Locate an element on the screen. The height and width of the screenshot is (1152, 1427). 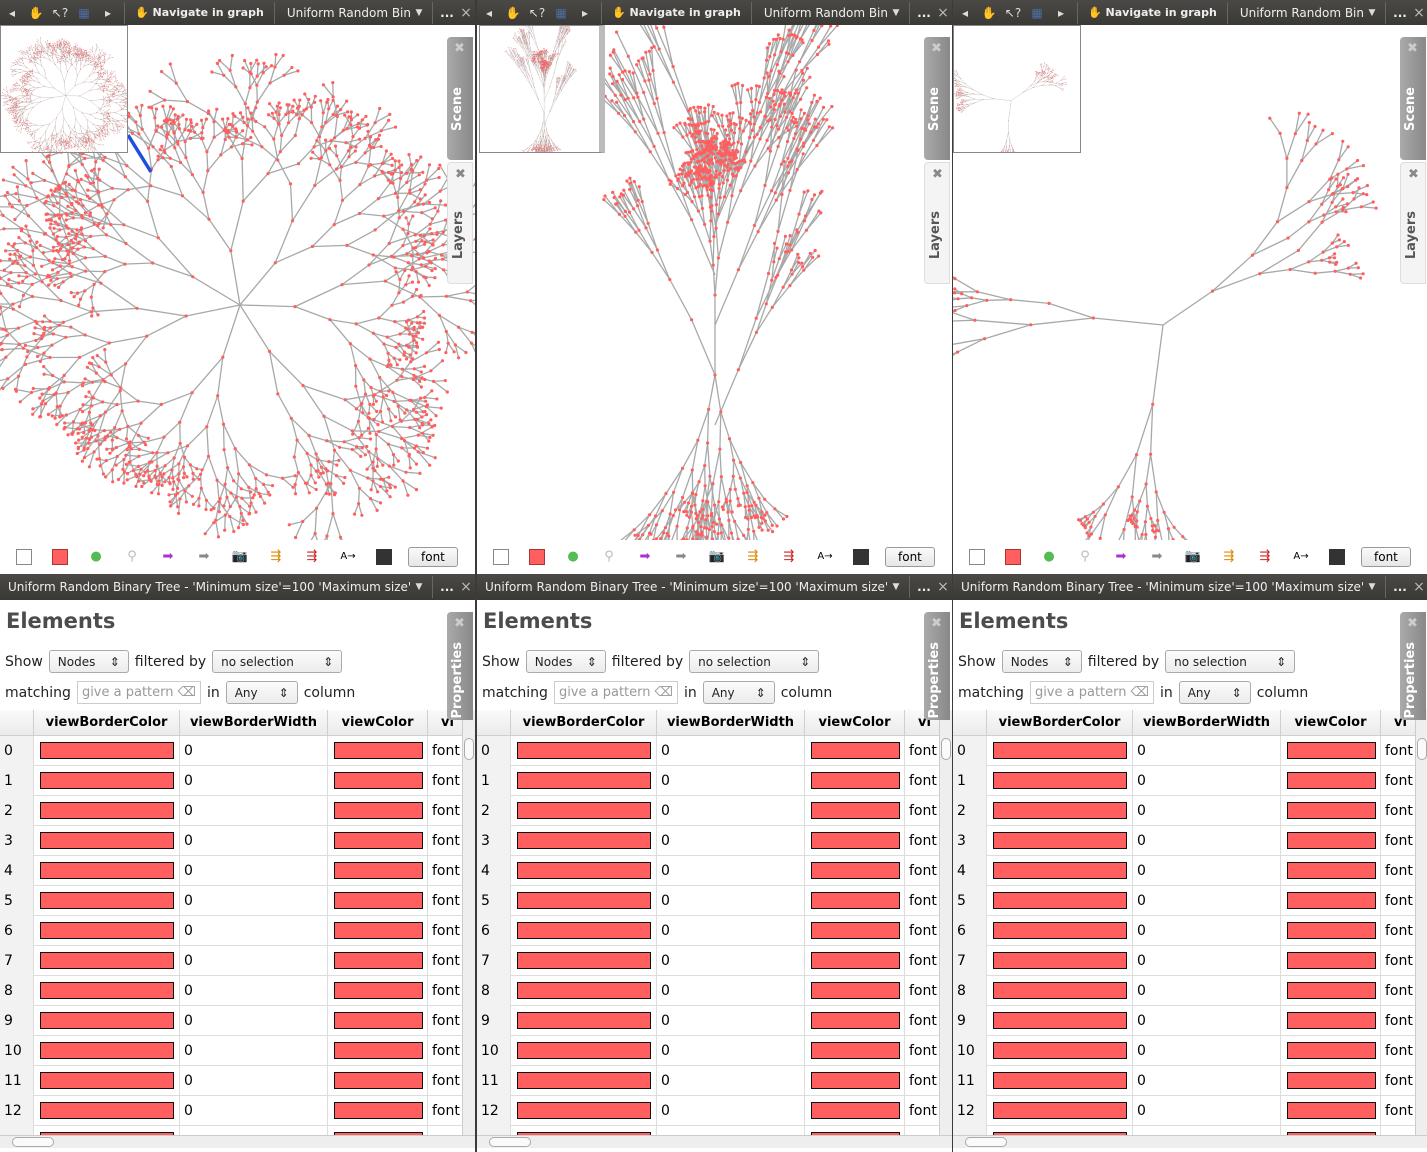
properties-tab: ✖ Properties is located at coordinates (937, 666).